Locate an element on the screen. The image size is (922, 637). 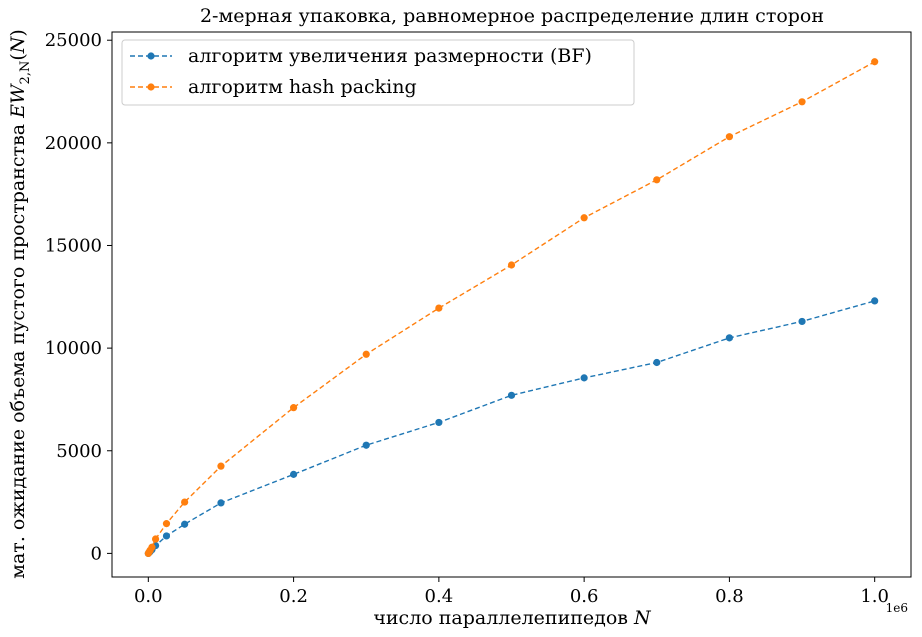
legend-label-2: алгоритм hash packing is located at coordinates (302, 87).